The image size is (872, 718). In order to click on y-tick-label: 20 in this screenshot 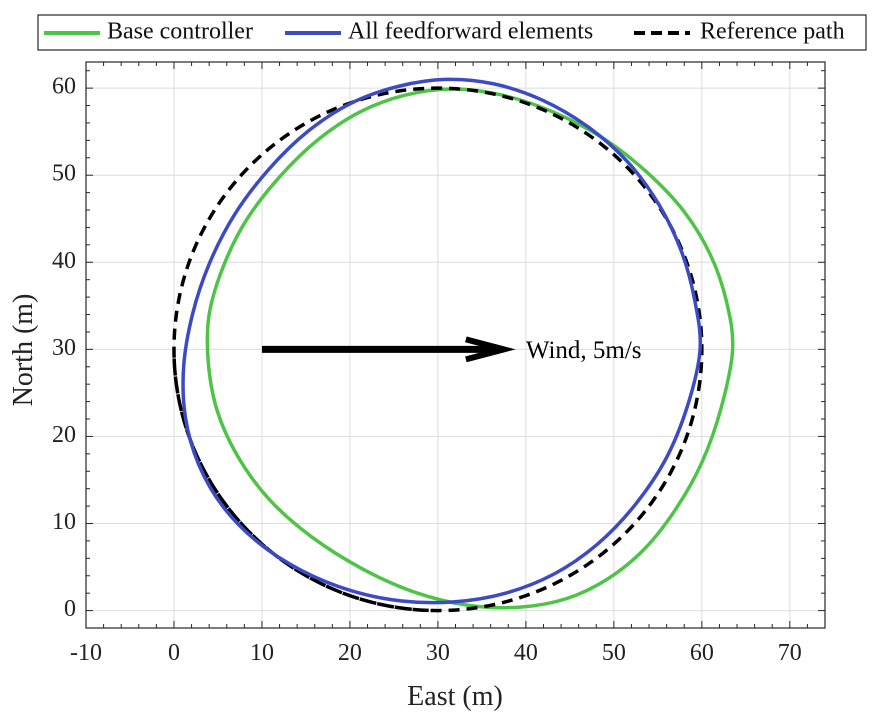, I will do `click(64, 435)`.